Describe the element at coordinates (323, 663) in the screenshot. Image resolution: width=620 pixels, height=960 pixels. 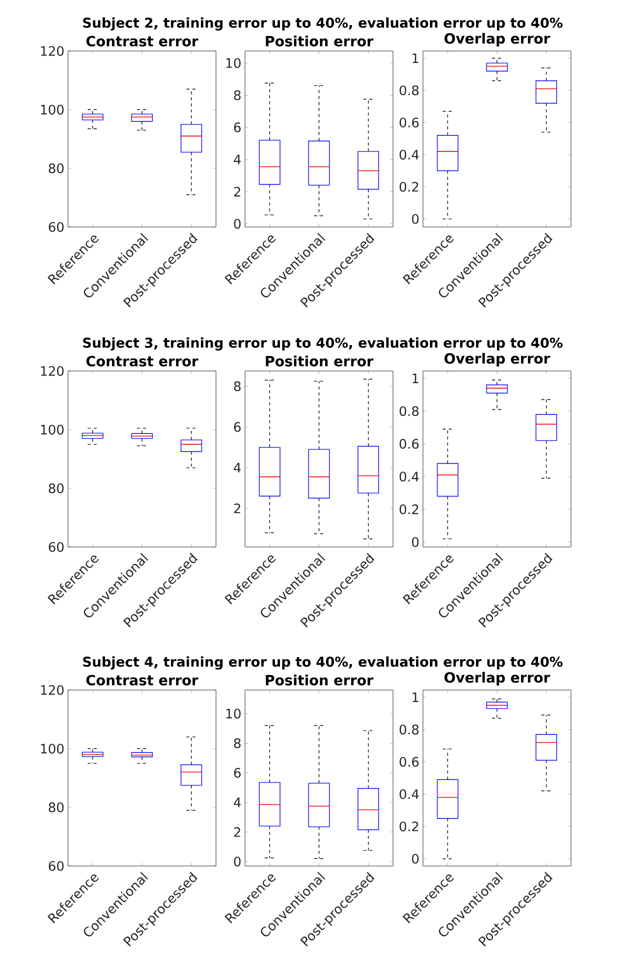
I see `text: Subject 4, training error up to 40%, evaluation error up to 40%` at that location.